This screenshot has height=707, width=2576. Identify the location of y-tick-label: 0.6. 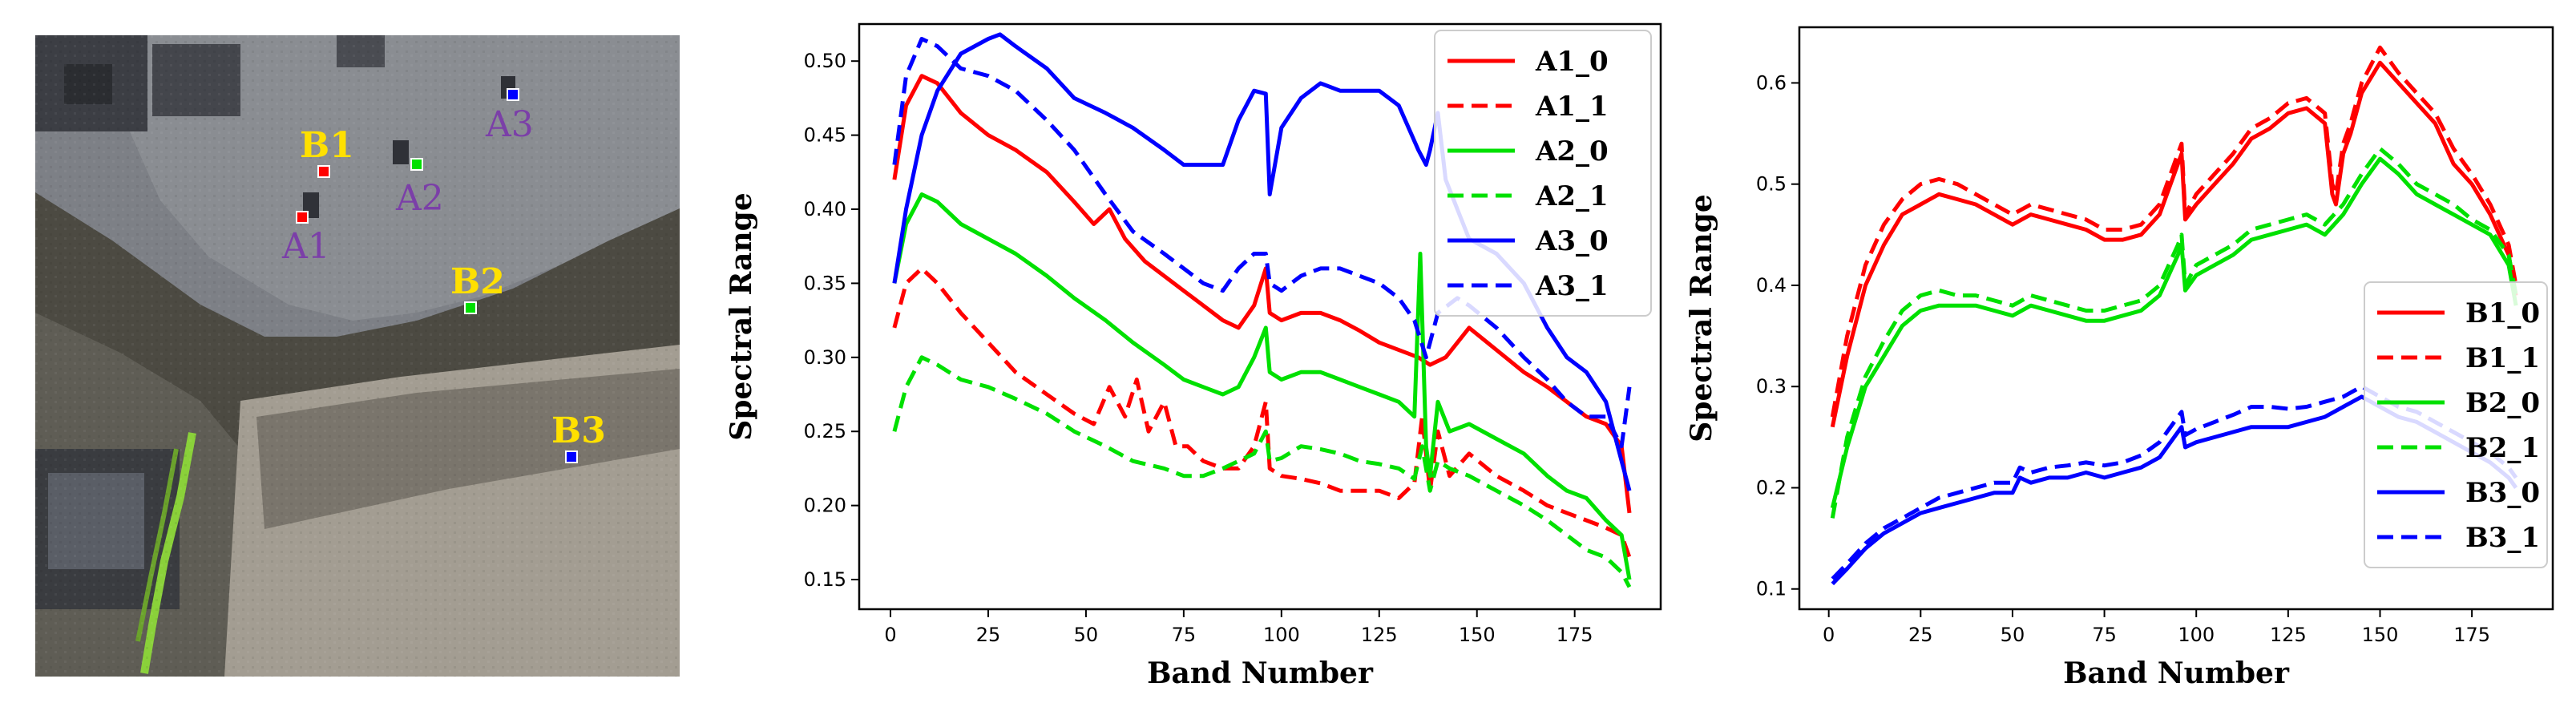
(1772, 82).